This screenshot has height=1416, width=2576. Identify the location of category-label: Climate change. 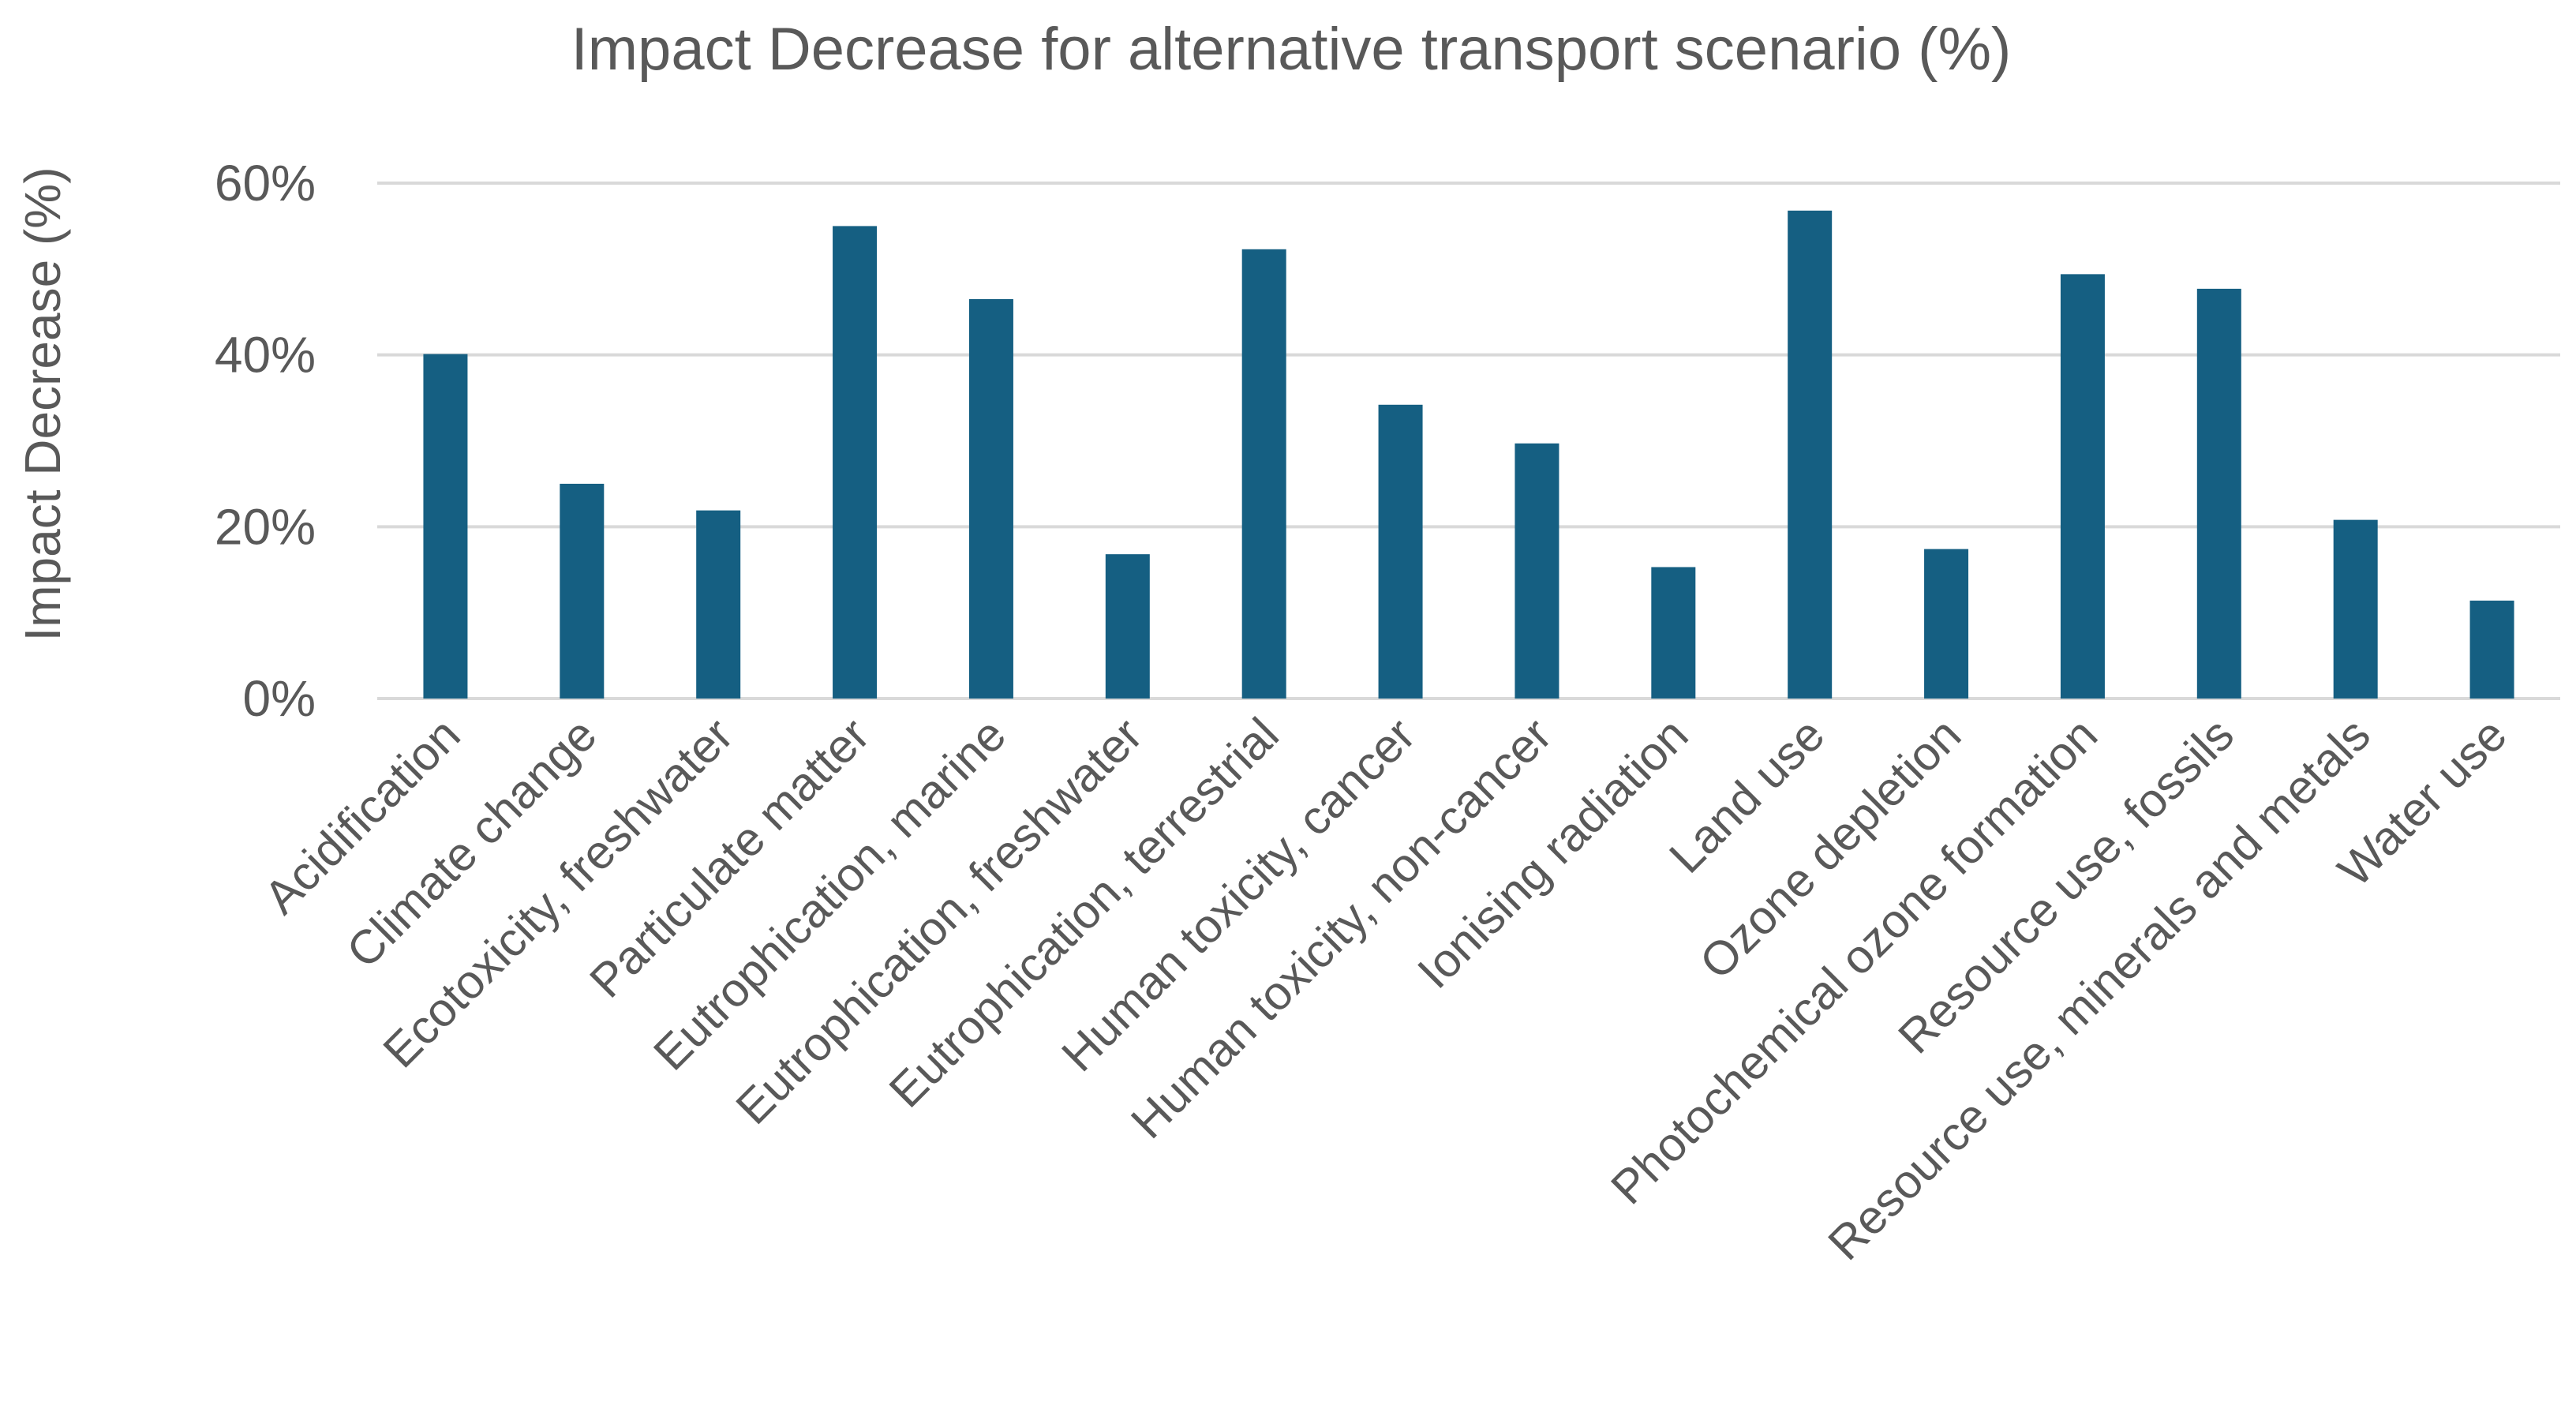
(471, 843).